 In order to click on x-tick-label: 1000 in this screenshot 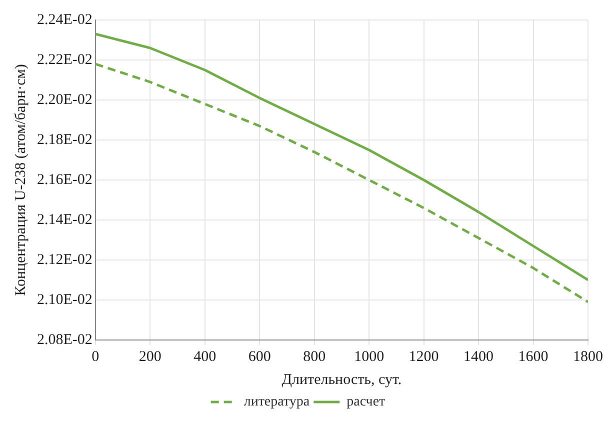, I will do `click(369, 356)`.